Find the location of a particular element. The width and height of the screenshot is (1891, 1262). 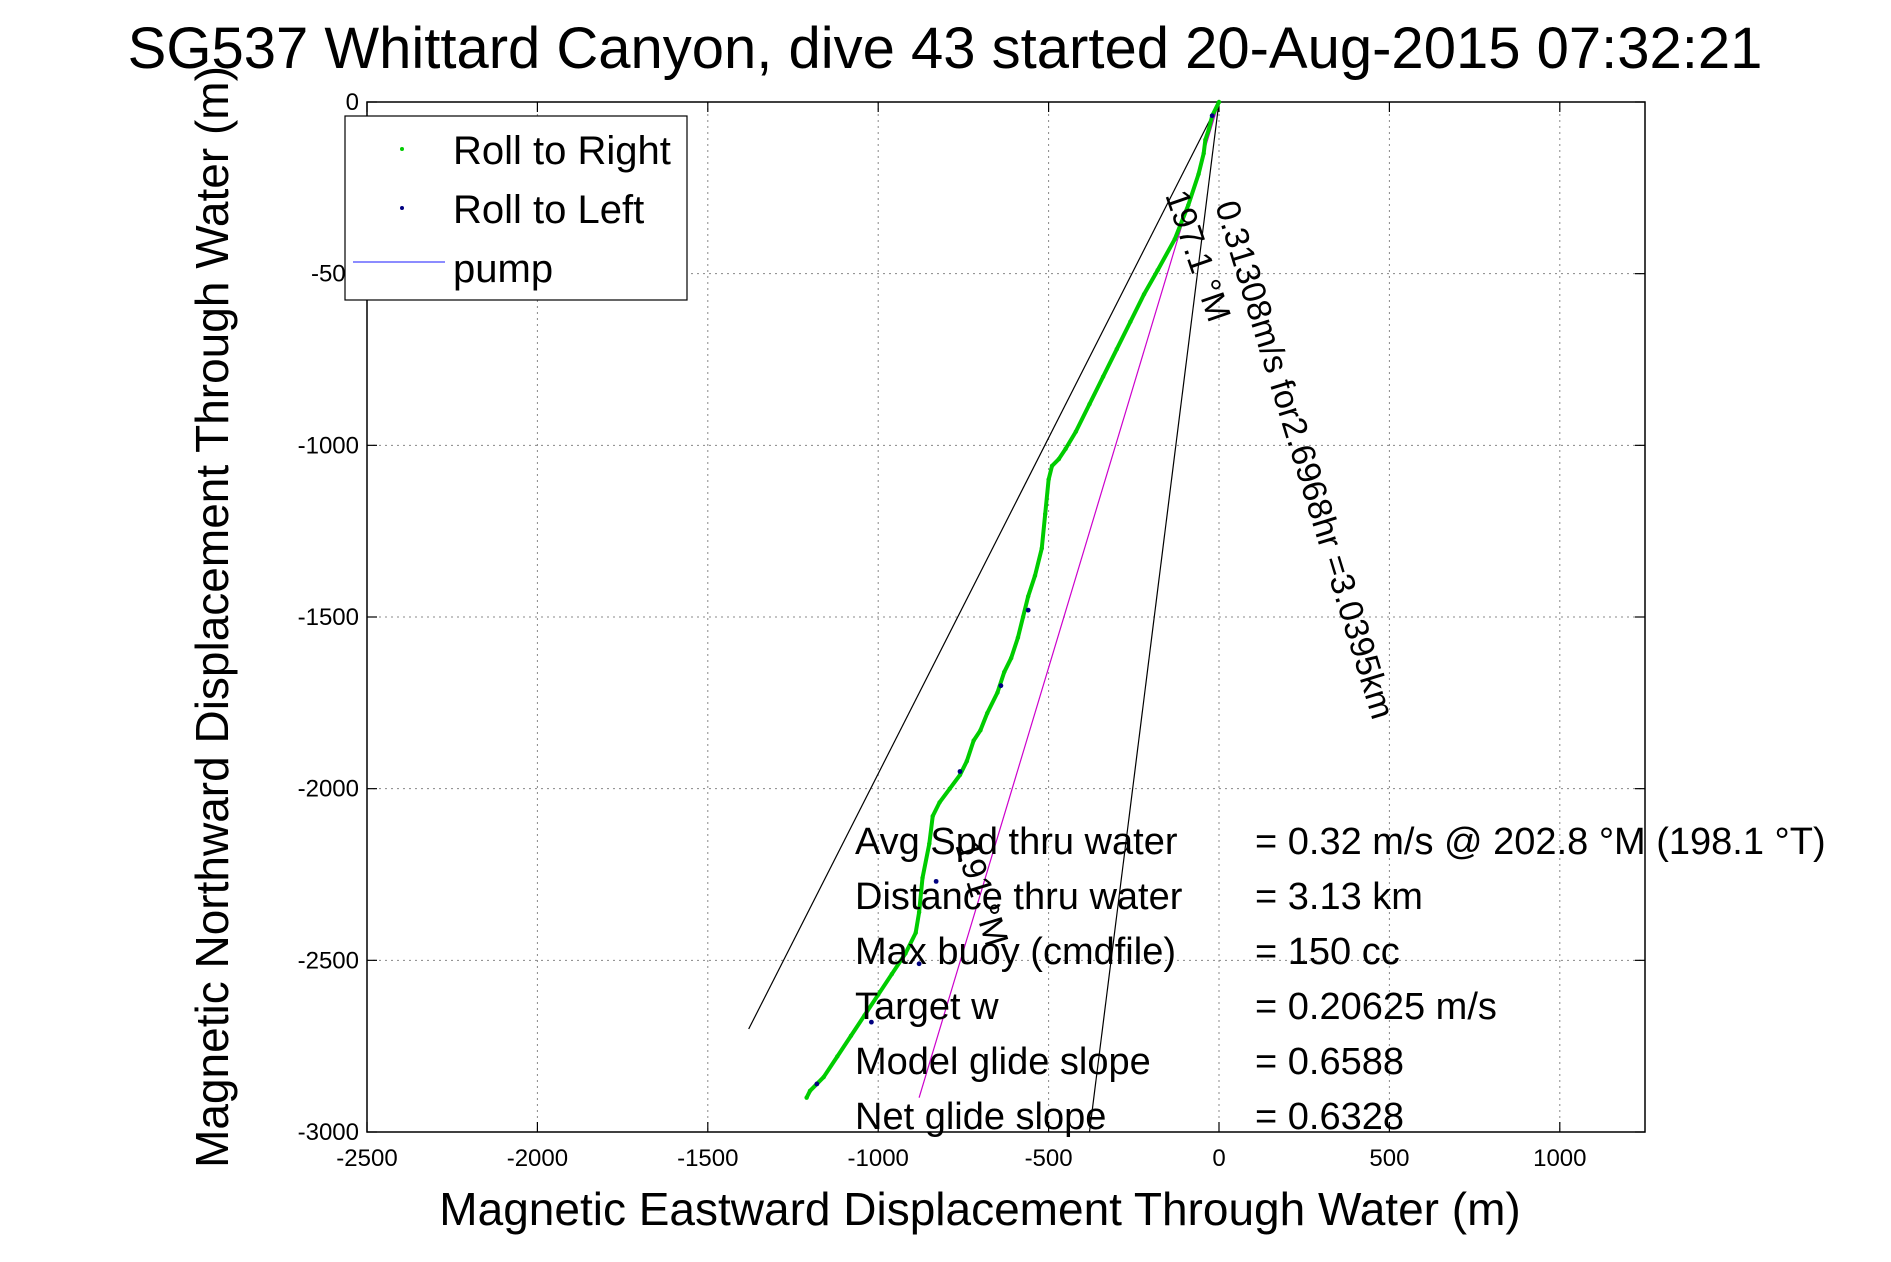

y-tick-label: 0 is located at coordinates (352, 102).